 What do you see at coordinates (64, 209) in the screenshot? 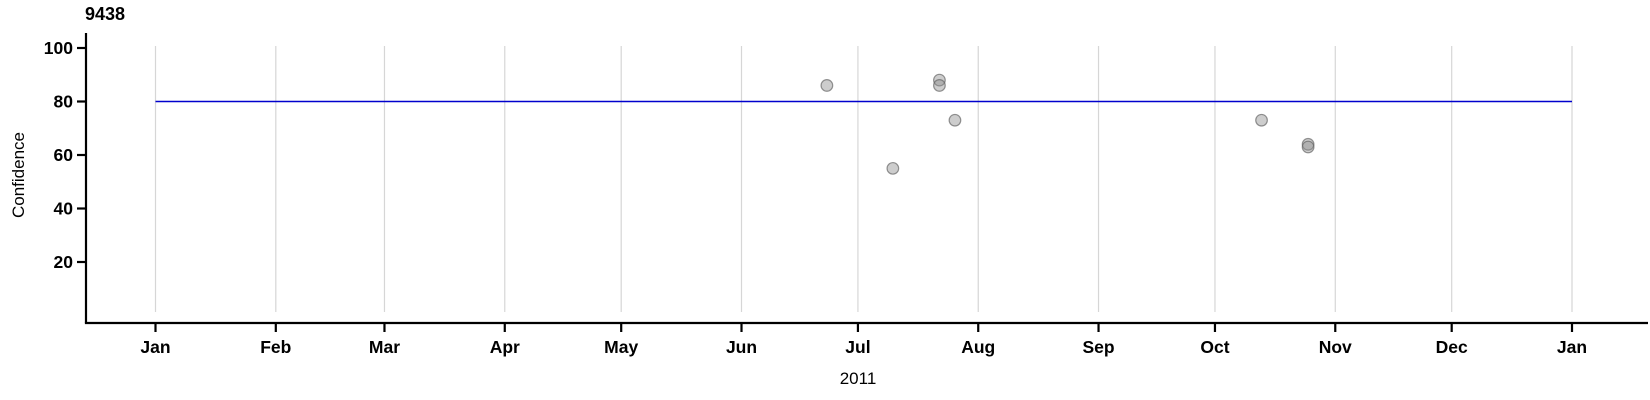
I see `y-tick-label: 40` at bounding box center [64, 209].